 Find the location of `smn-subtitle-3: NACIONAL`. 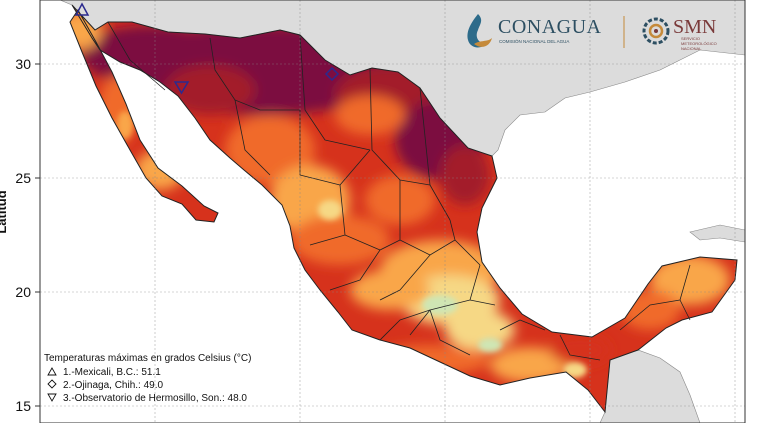

smn-subtitle-3: NACIONAL is located at coordinates (691, 48).